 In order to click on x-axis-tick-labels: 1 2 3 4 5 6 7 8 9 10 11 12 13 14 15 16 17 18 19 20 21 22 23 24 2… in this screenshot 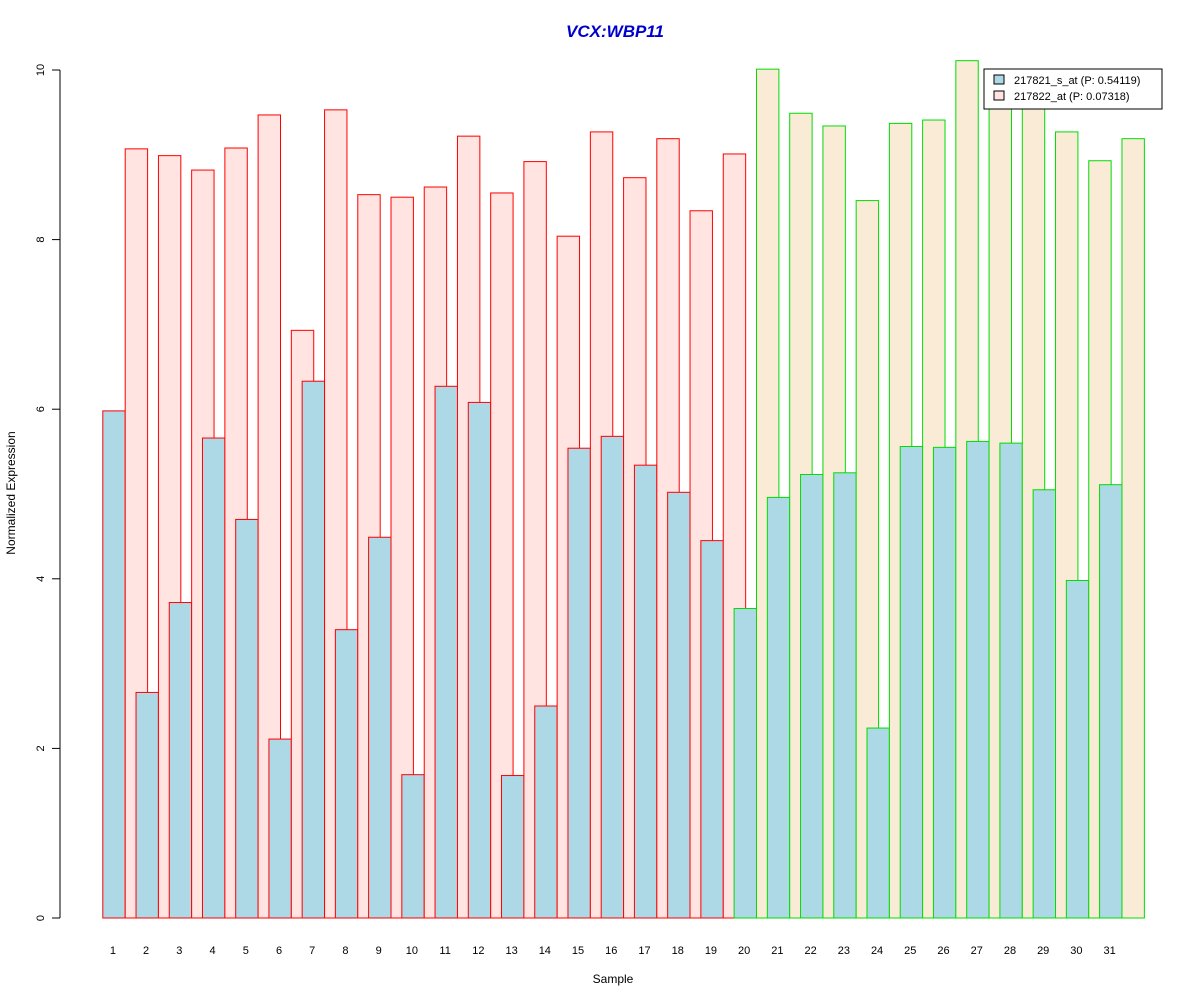, I will do `click(613, 951)`.